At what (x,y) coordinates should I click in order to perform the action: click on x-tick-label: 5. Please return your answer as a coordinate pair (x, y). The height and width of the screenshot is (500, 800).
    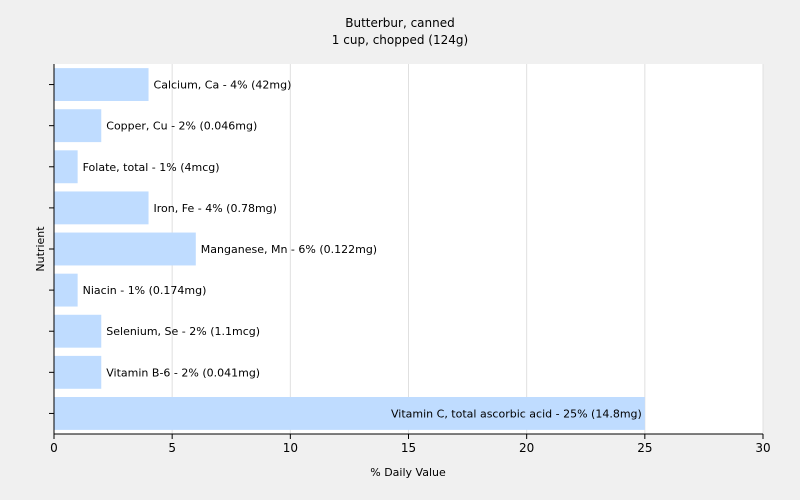
    Looking at the image, I should click on (172, 448).